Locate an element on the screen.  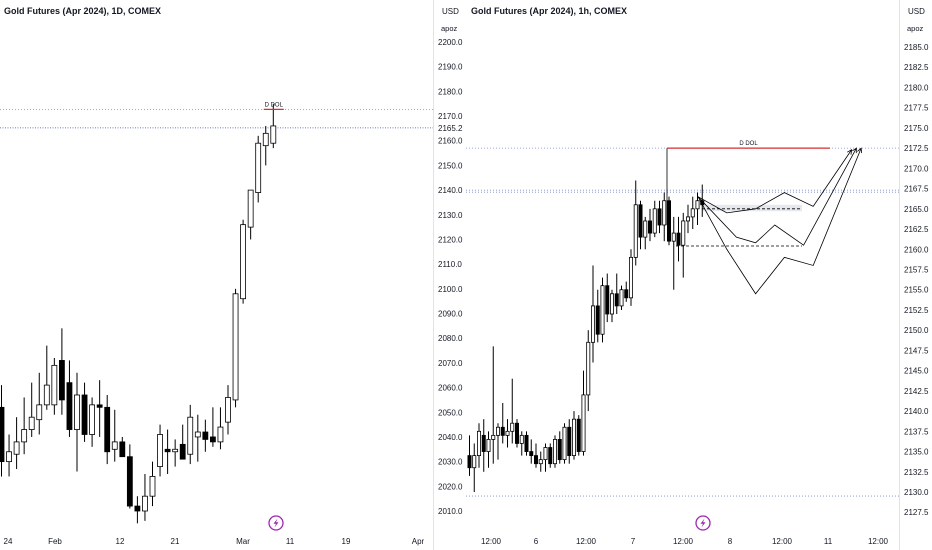
price-axis-separator is located at coordinates (433, 275).